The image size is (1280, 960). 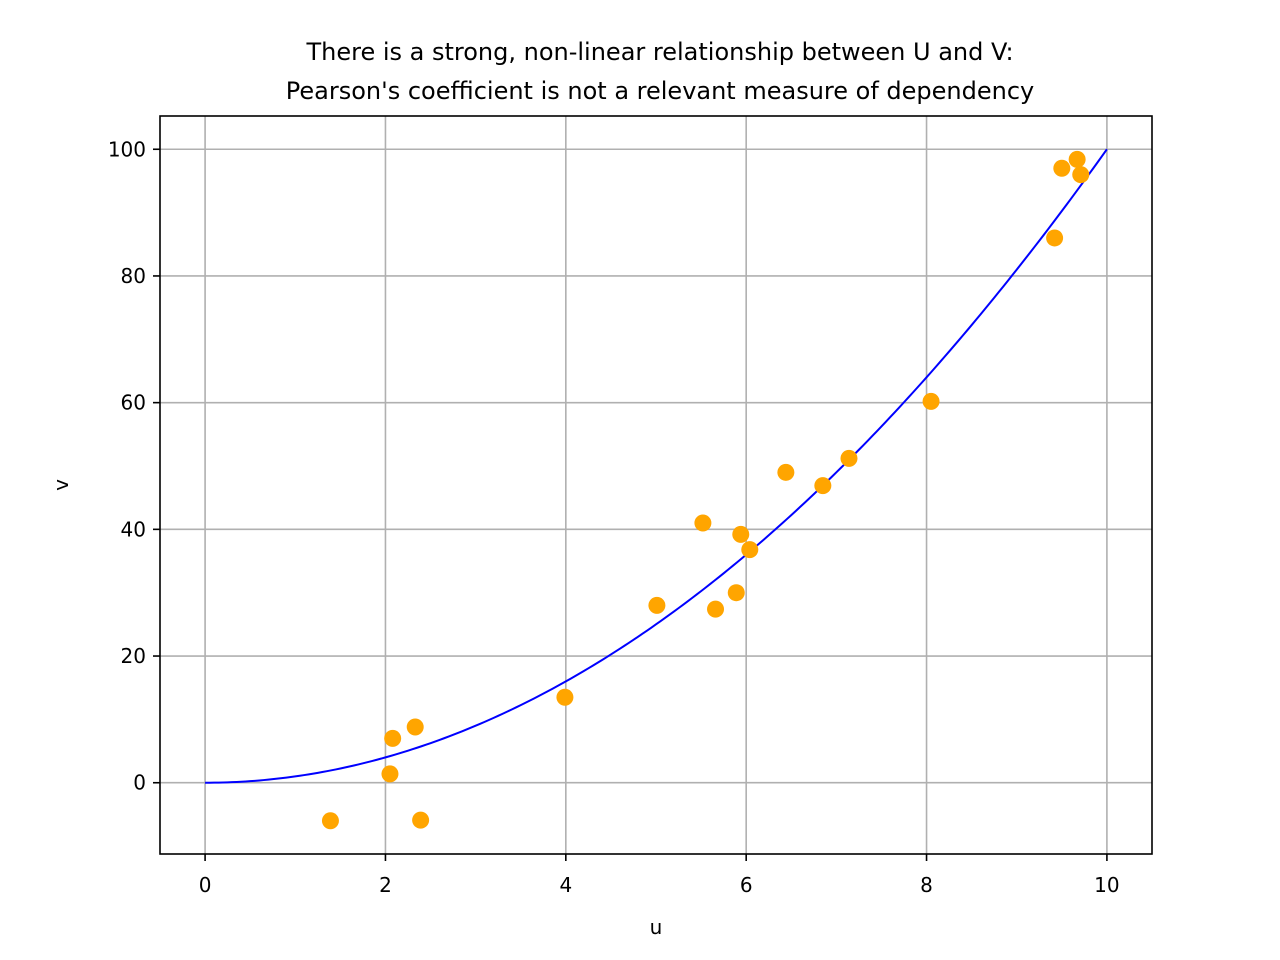 I want to click on y-axis-label: v, so click(x=61, y=485).